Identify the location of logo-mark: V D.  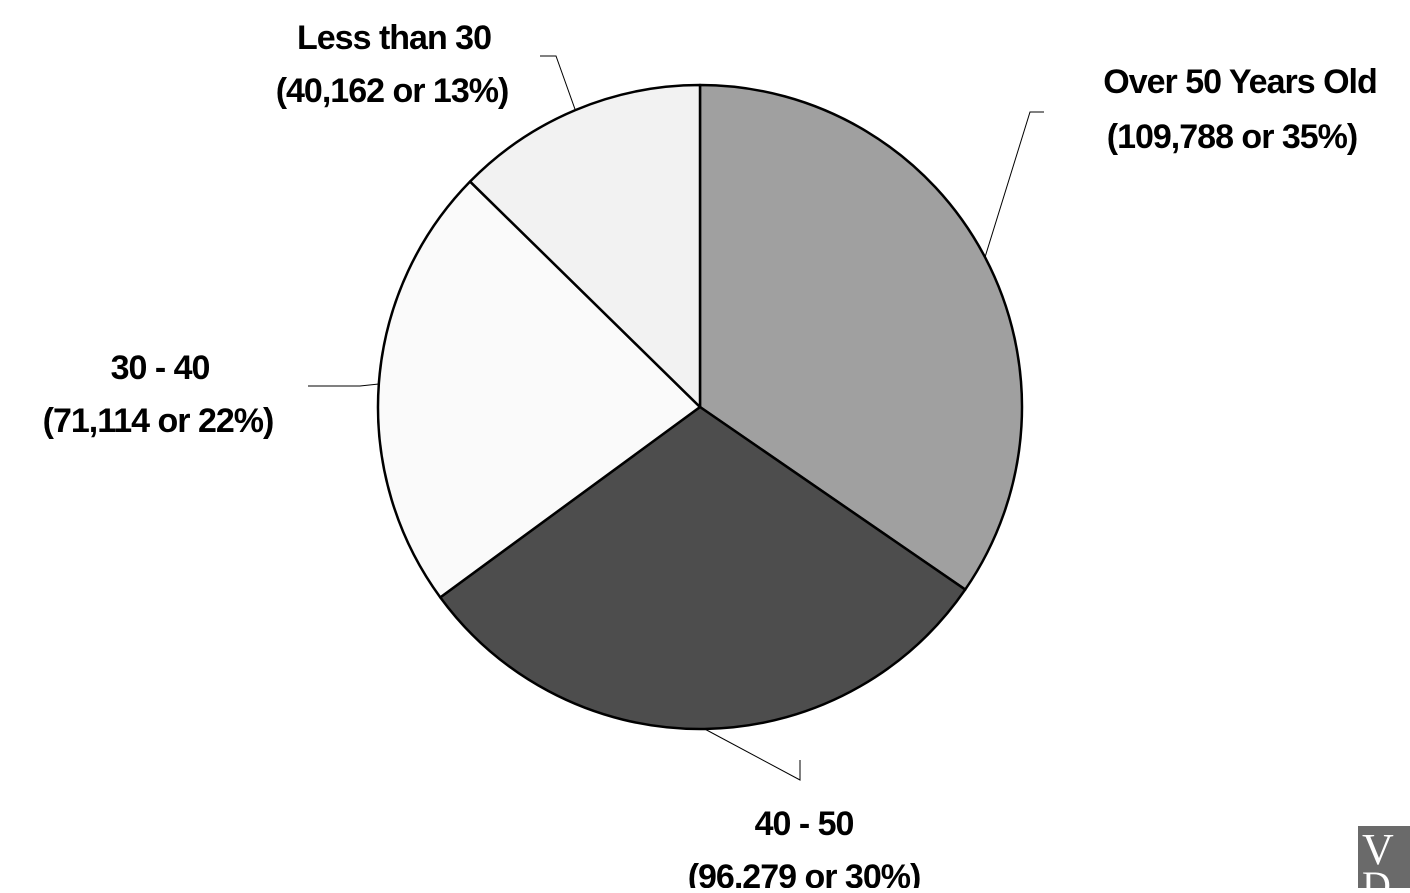
(1384, 857).